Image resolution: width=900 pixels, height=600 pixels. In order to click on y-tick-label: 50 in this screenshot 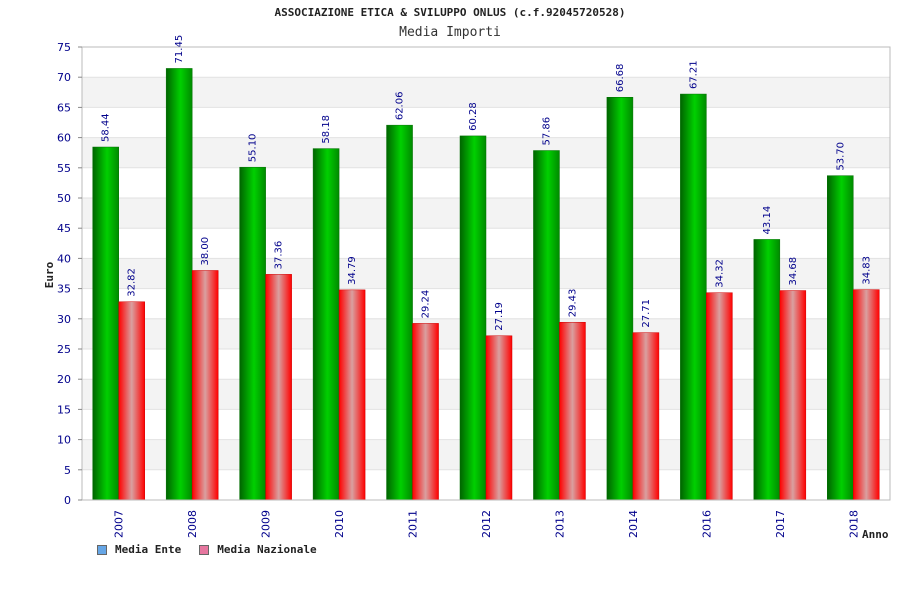, I will do `click(64, 198)`.